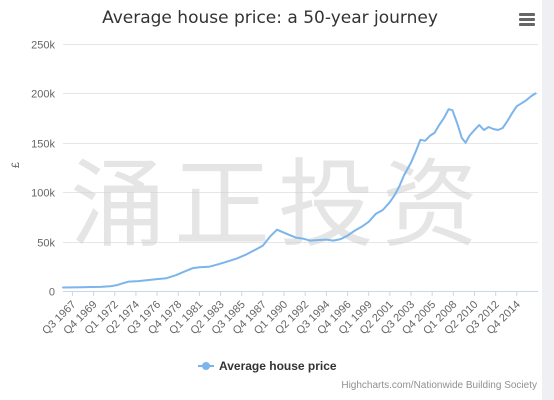 This screenshot has width=554, height=400. Describe the element at coordinates (46, 244) in the screenshot. I see `y-tick-label: 50k` at that location.